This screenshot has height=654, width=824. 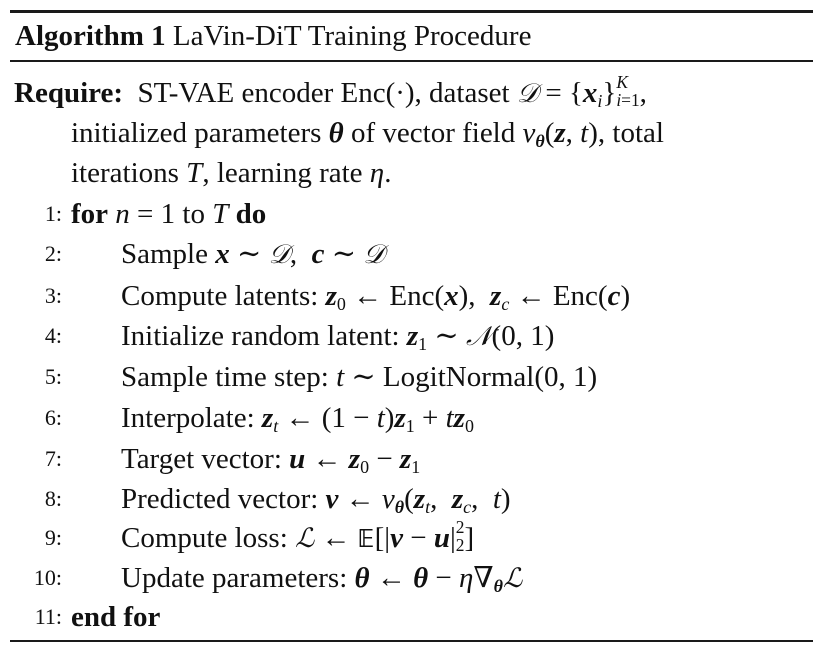 I want to click on line-number: 9:, so click(x=53, y=537).